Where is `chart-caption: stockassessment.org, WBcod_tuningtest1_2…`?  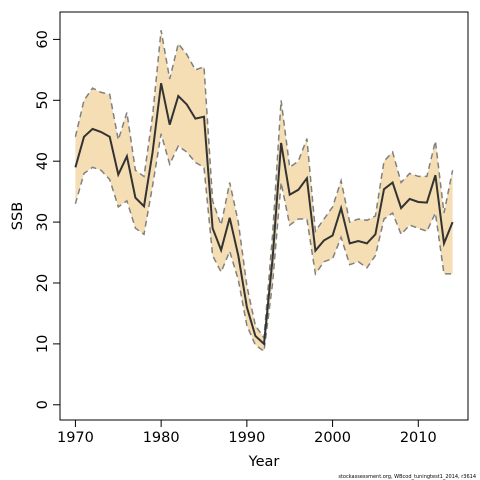 chart-caption: stockassessment.org, WBcod_tuningtest1_2… is located at coordinates (407, 477).